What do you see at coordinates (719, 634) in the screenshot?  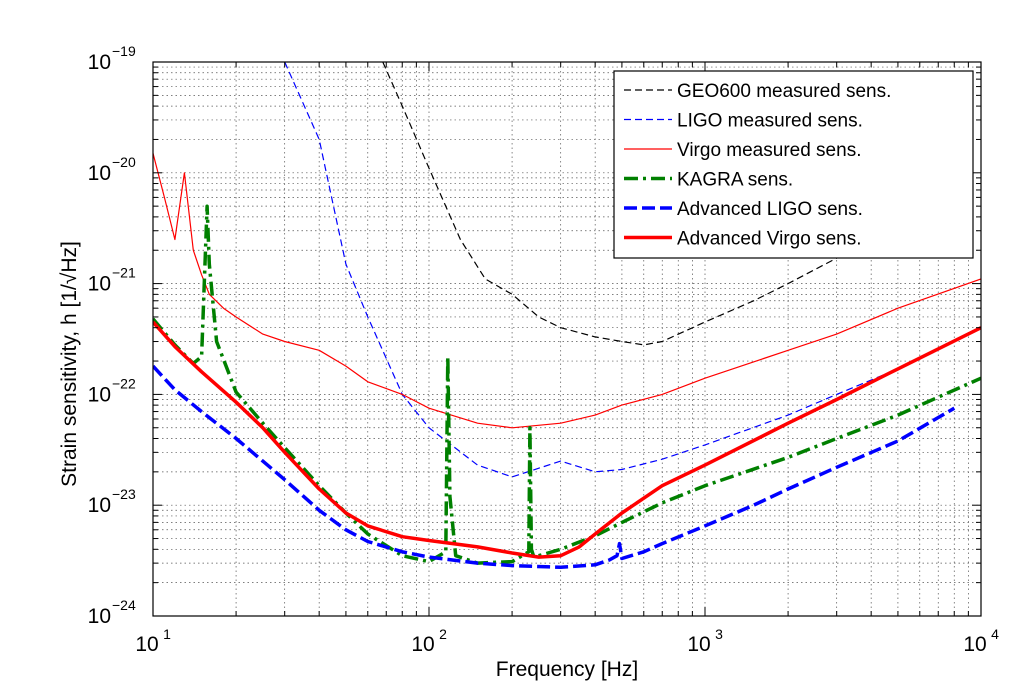 I see `x-tick-exponent: 3` at bounding box center [719, 634].